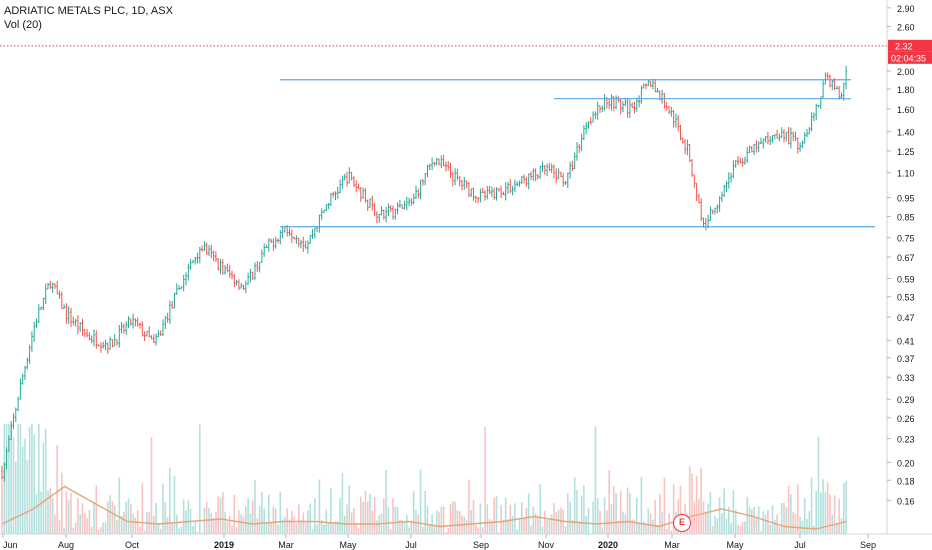  I want to click on price-tick-label: 1.40, so click(906, 133).